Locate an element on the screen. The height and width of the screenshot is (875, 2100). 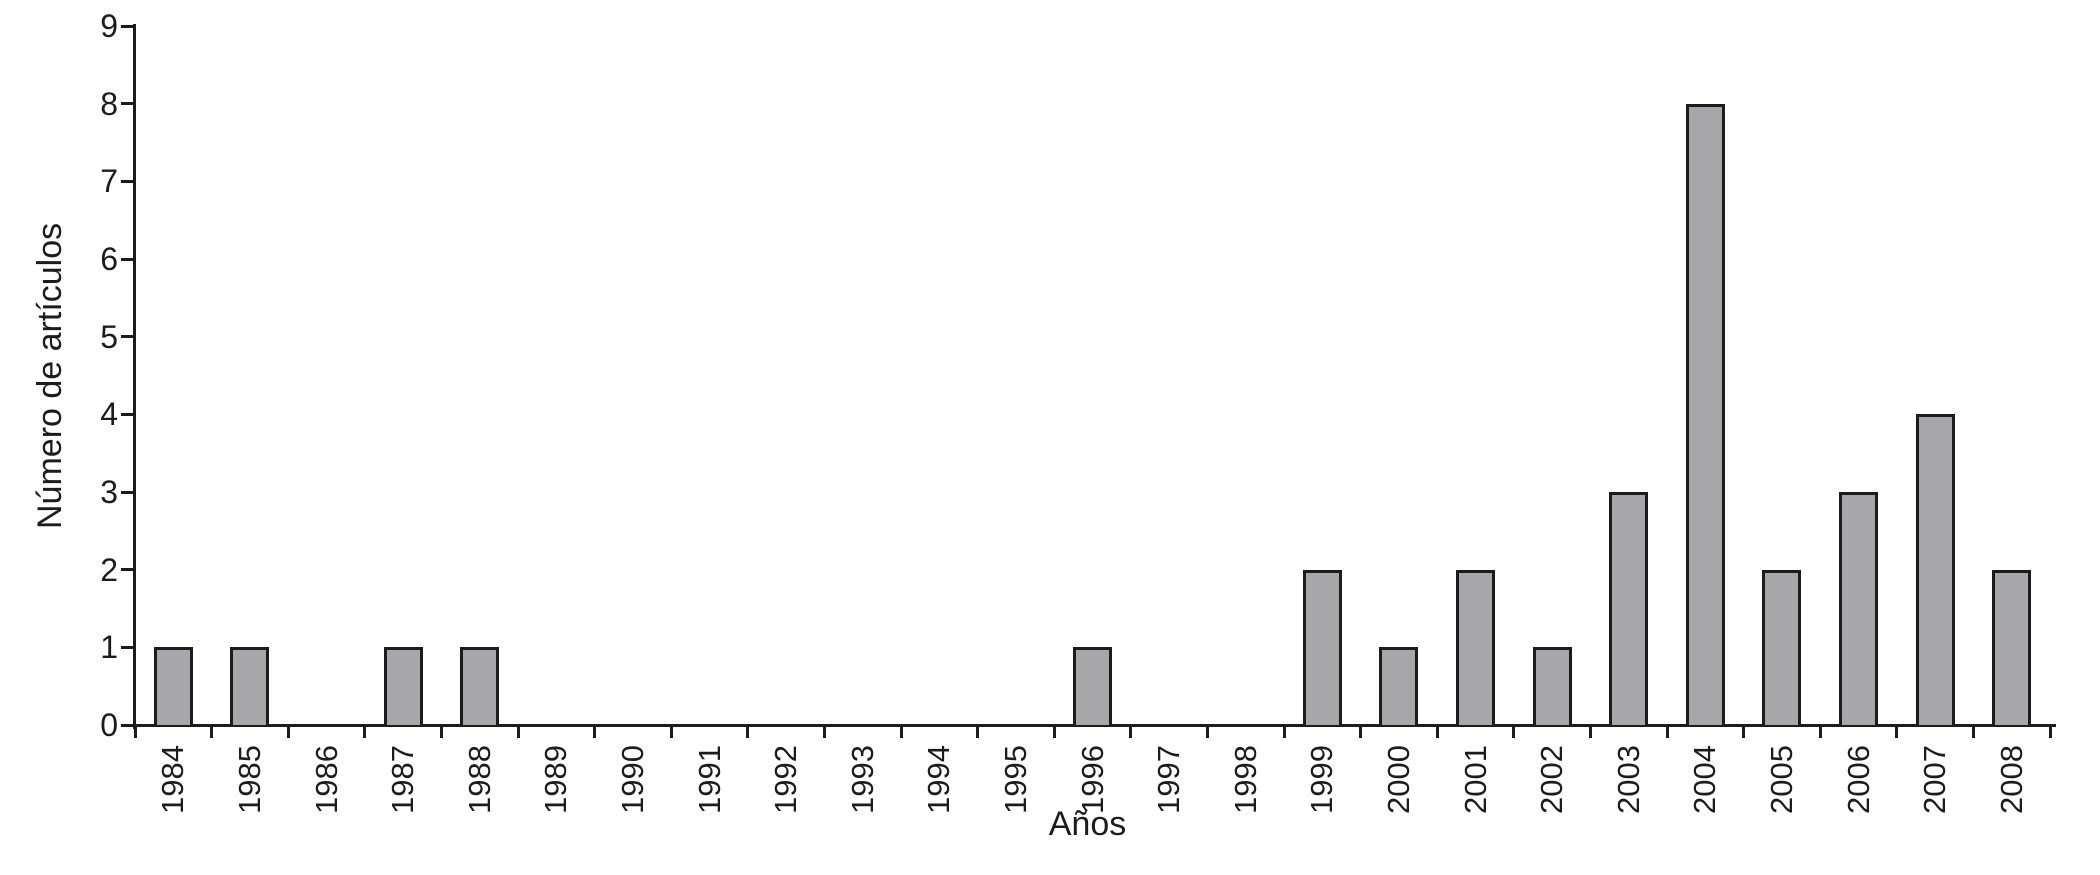
bar-1987 is located at coordinates (403, 686).